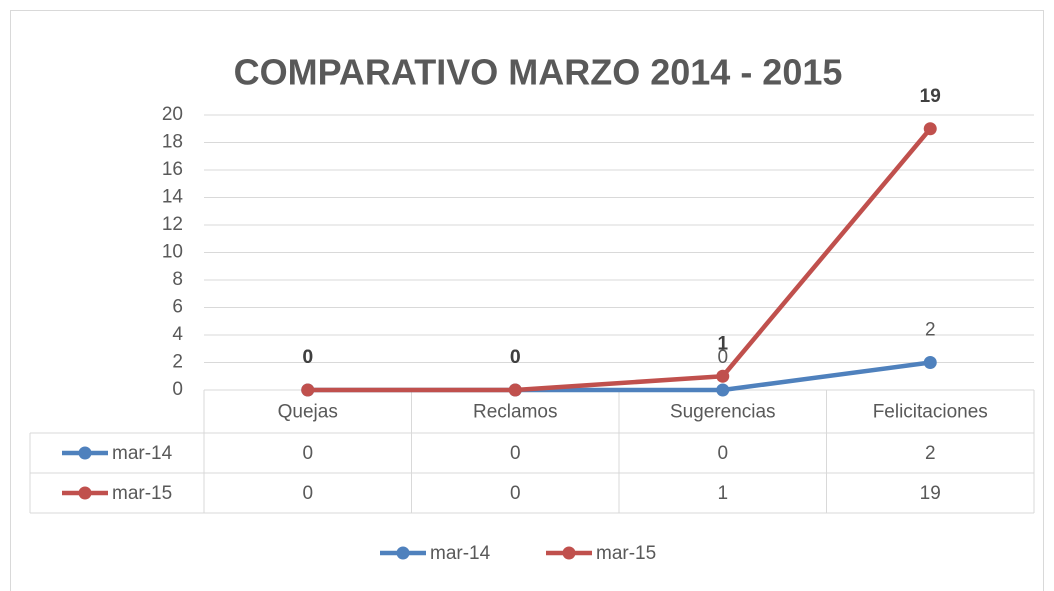 This screenshot has width=1054, height=591. Describe the element at coordinates (172, 142) in the screenshot. I see `y-tick-label: 18` at that location.